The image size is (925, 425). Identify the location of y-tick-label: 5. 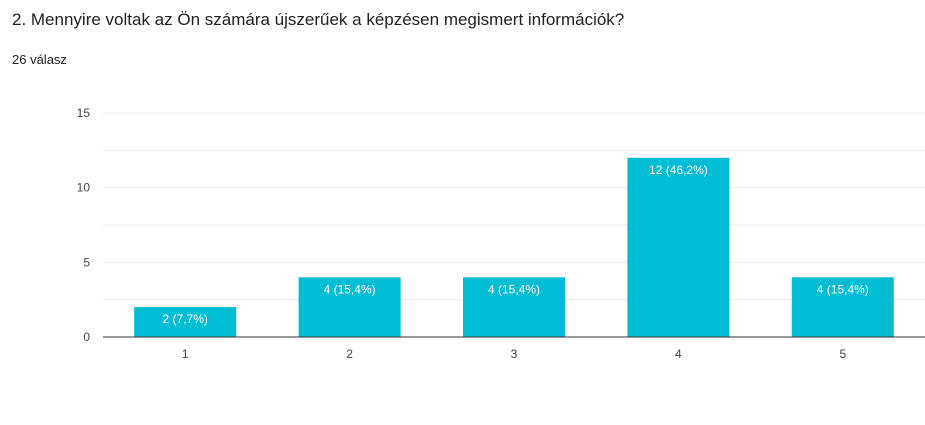
(86, 262).